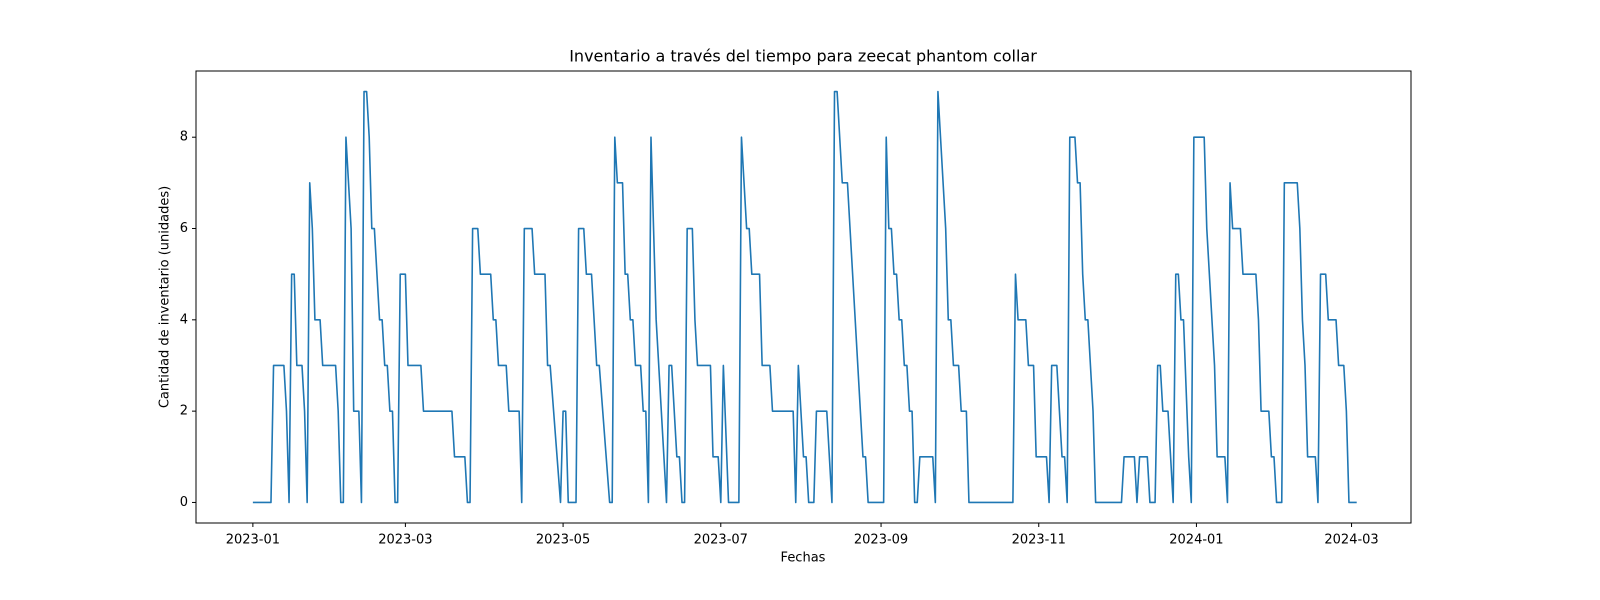 The width and height of the screenshot is (1600, 600). What do you see at coordinates (184, 411) in the screenshot?
I see `y-tick-label: 2` at bounding box center [184, 411].